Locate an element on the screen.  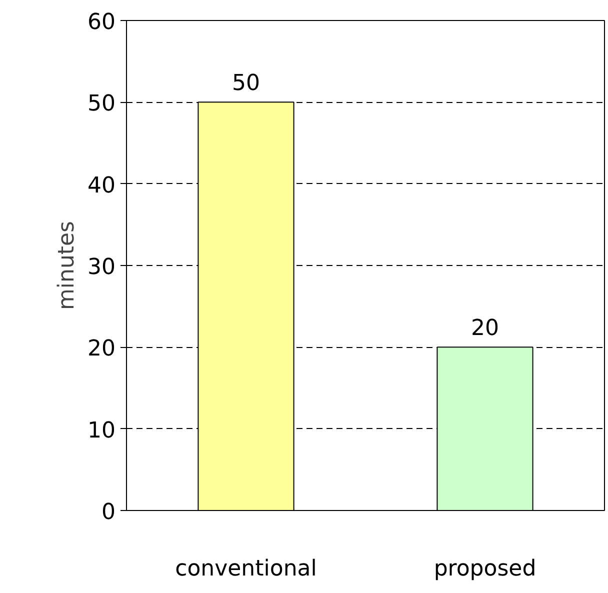
y-tick-label: 60 is located at coordinates (102, 22).